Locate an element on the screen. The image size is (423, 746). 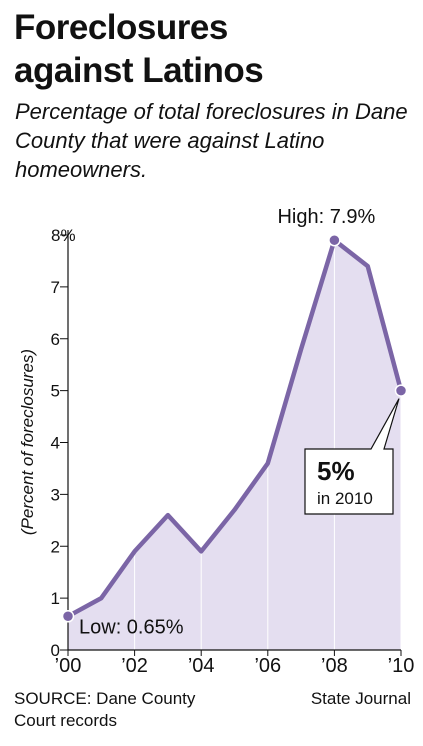
x-tick-label: ’00 is located at coordinates (68, 666).